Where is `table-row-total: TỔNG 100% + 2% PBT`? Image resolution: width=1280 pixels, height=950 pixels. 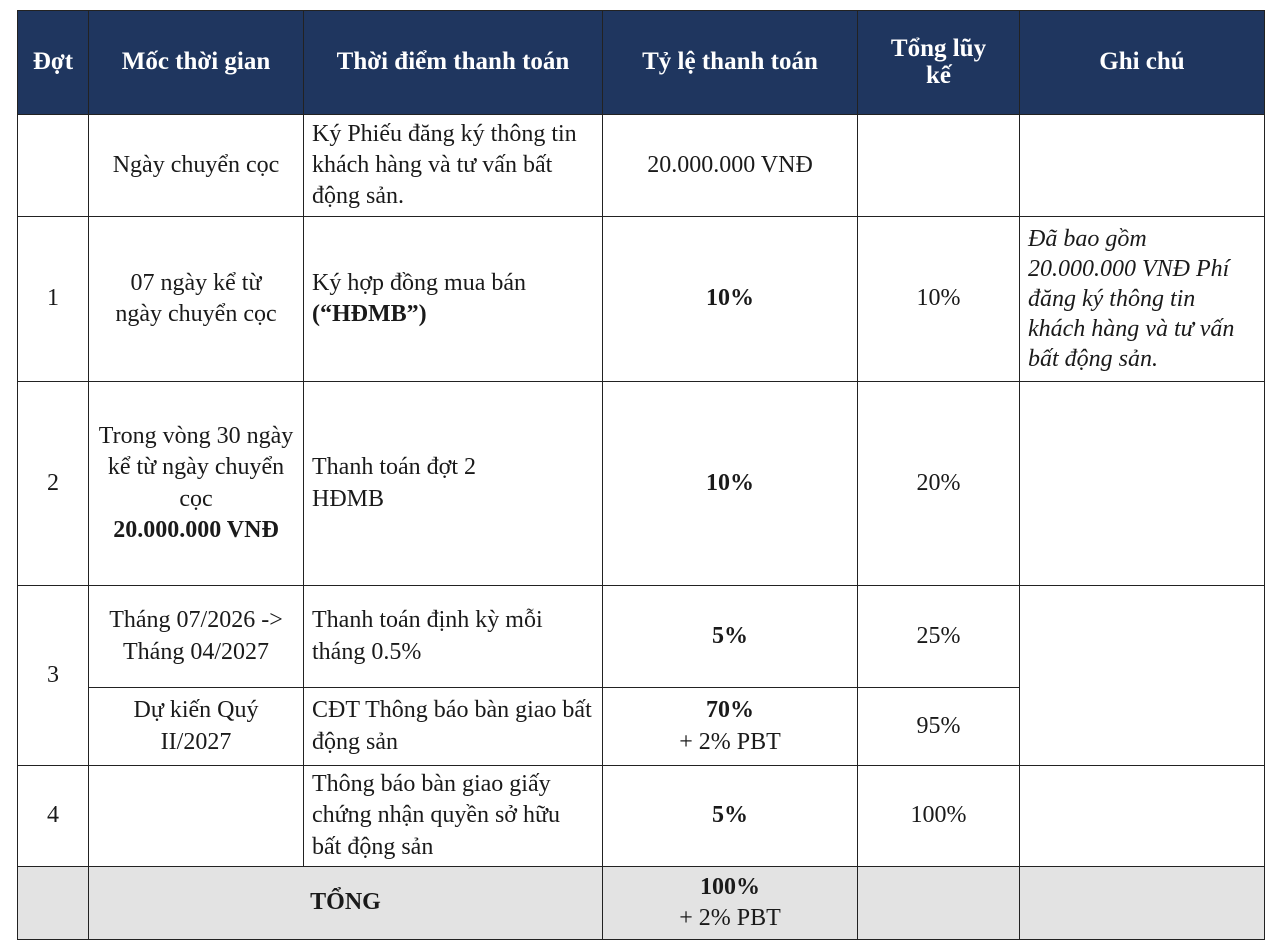
table-row-total: TỔNG 100% + 2% PBT is located at coordinates (641, 903).